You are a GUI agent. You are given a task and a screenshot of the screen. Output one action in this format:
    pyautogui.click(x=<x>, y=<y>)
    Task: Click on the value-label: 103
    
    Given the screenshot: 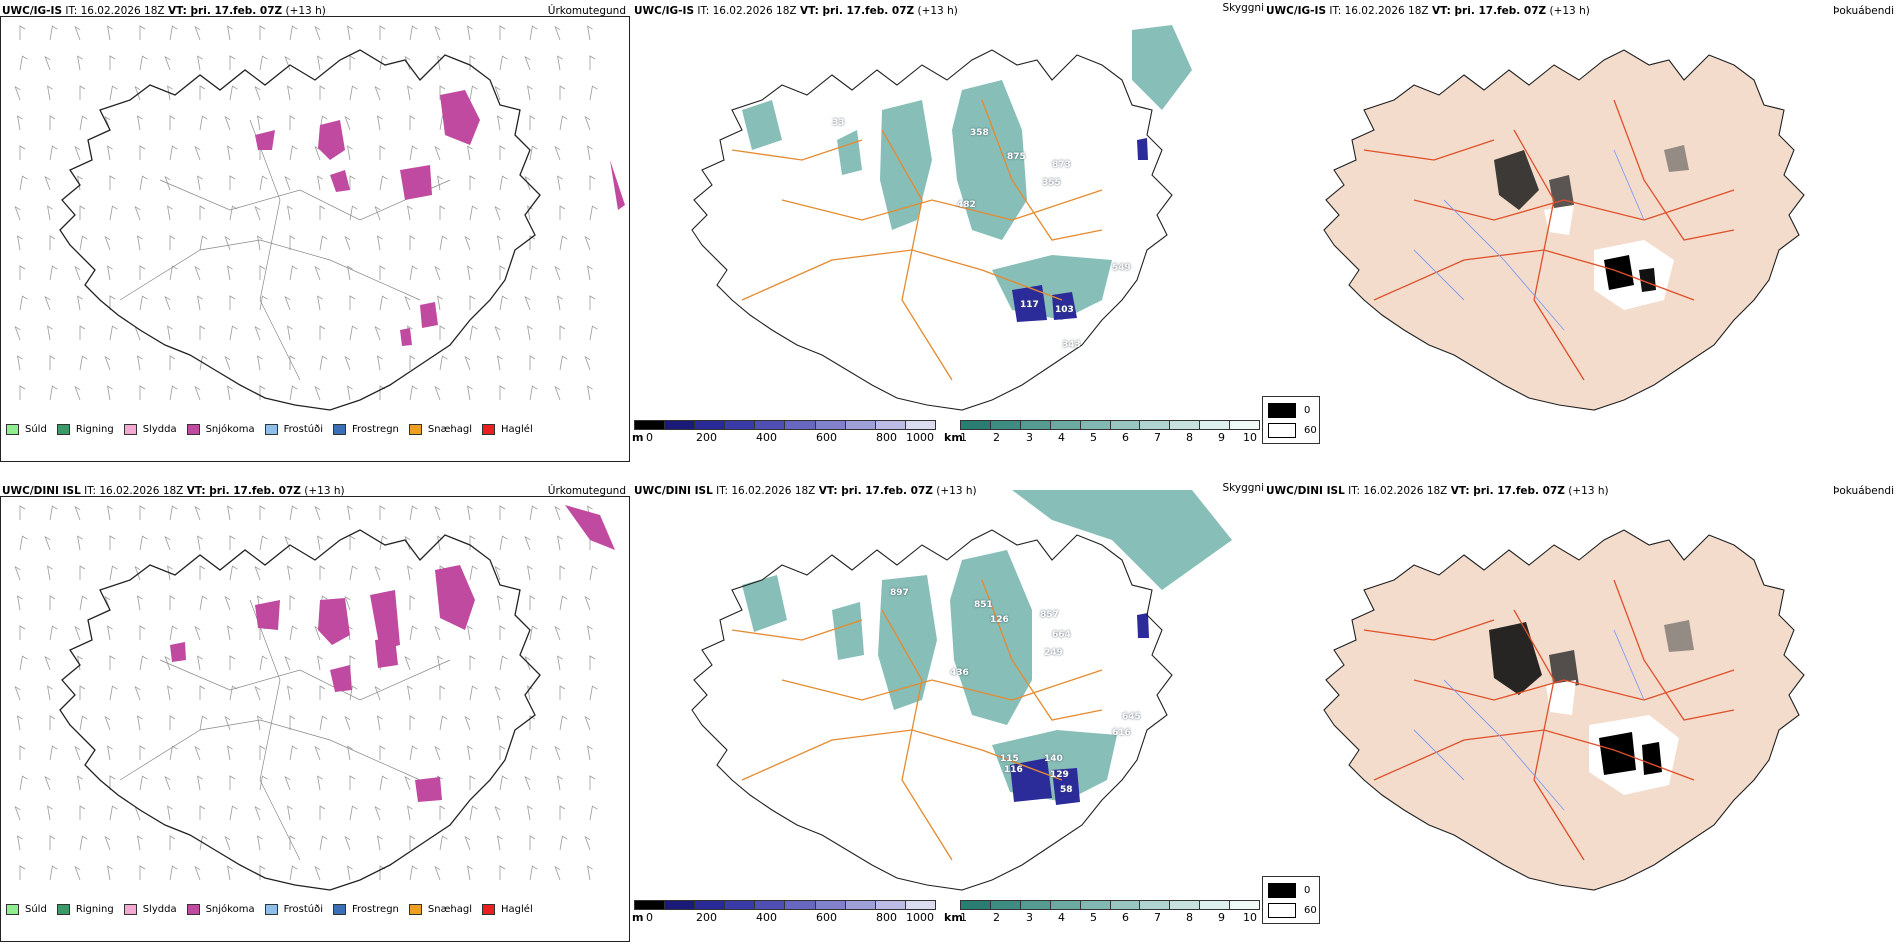 What is the action you would take?
    pyautogui.click(x=1064, y=310)
    